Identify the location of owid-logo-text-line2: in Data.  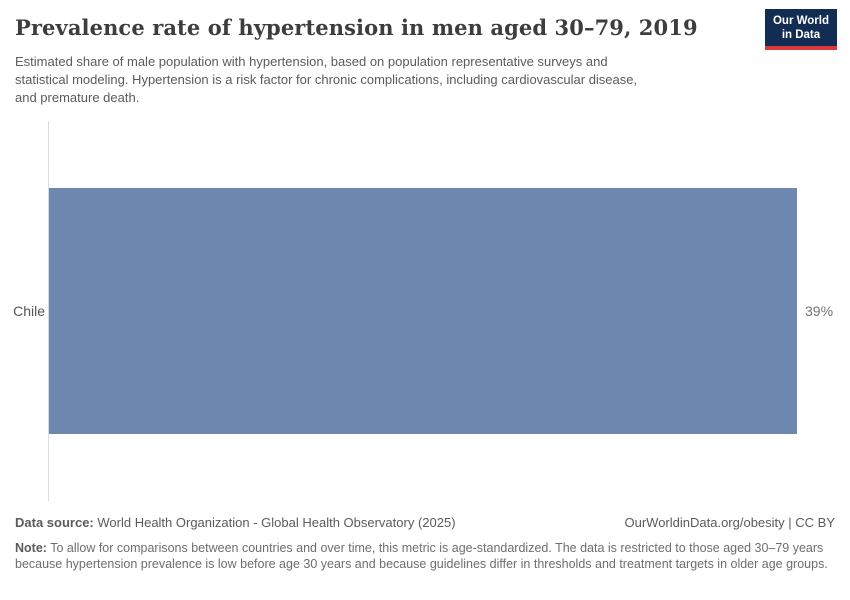
(801, 35).